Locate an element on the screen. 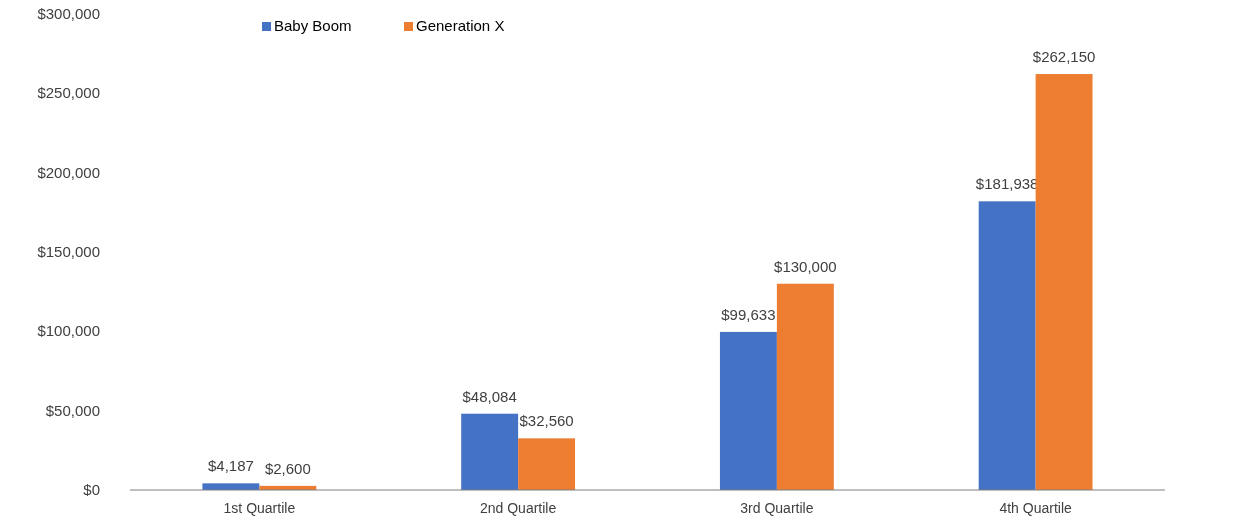 Image resolution: width=1233 pixels, height=523 pixels. text: $32,560 is located at coordinates (546, 421).